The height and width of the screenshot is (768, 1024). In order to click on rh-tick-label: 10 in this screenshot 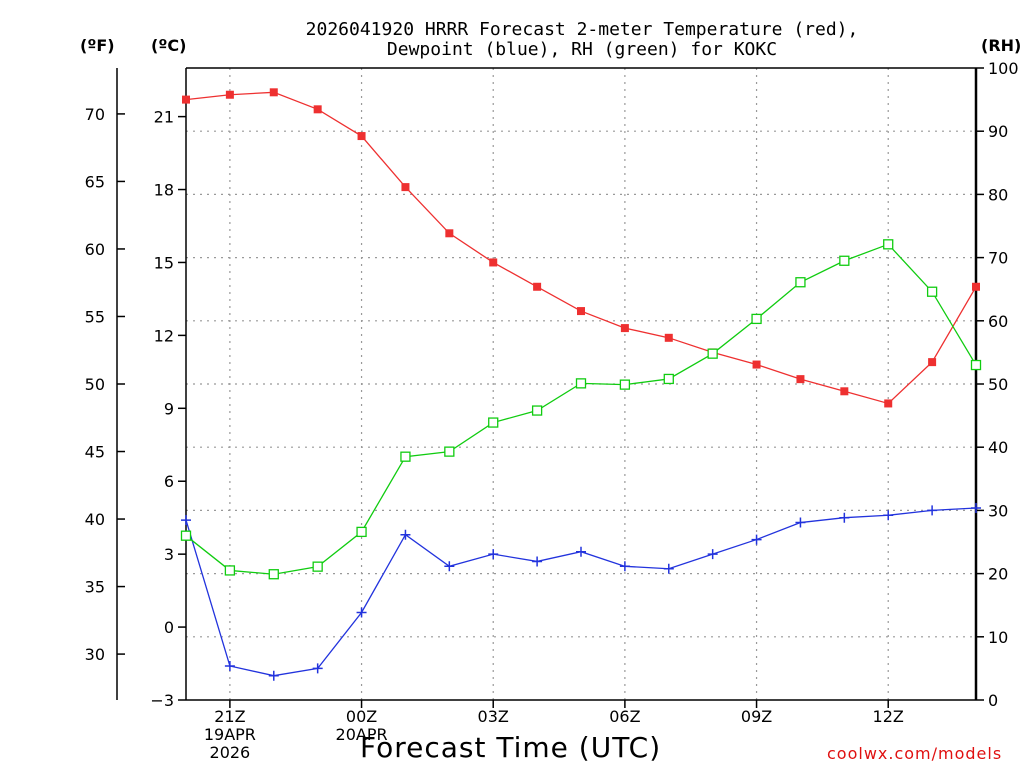, I will do `click(998, 637)`.